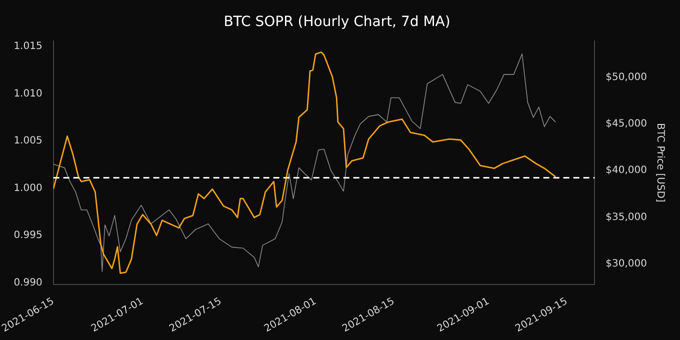  Describe the element at coordinates (28, 188) in the screenshot. I see `y-tick-label: 1.000` at that location.